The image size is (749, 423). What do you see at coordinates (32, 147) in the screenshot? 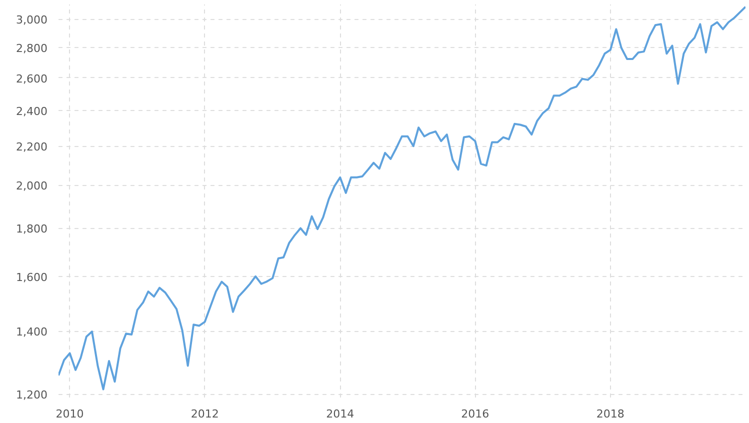
I see `y-tick-label: 2,200` at bounding box center [32, 147].